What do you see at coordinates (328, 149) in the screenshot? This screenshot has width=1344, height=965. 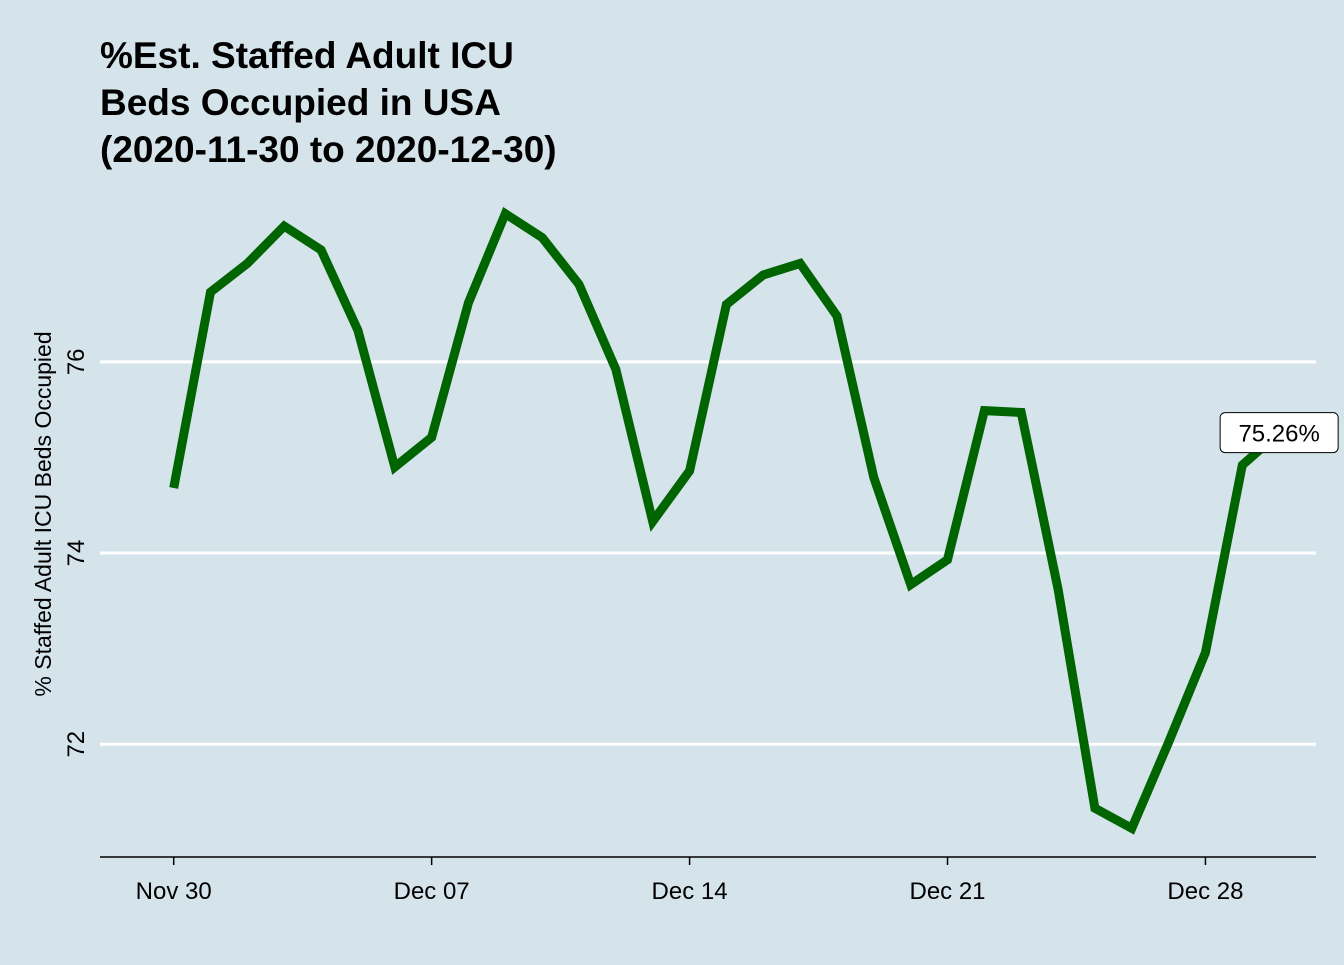 I see `chart-title-line: (2020-11-30 to 2020-12-30)` at bounding box center [328, 149].